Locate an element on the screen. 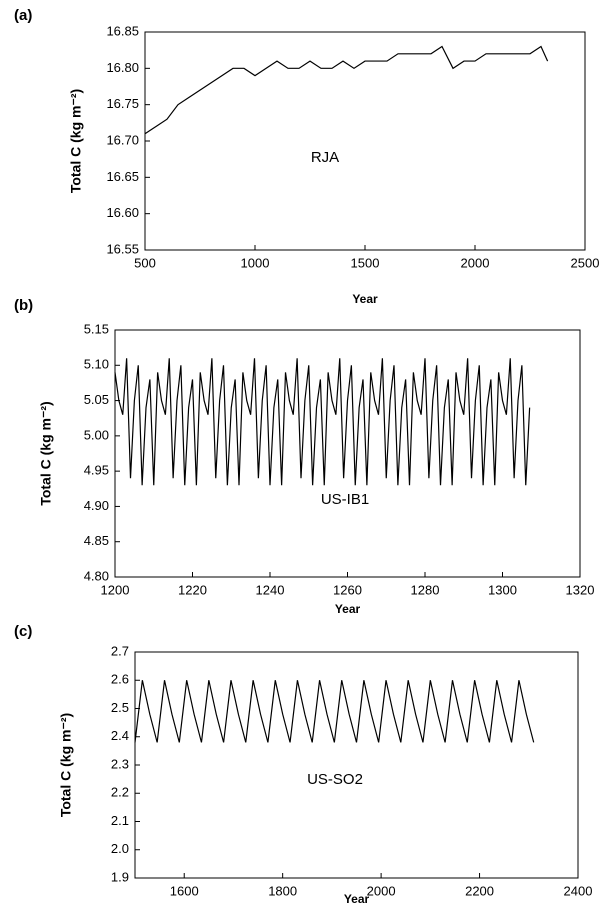  y-tick-label: 16.70 is located at coordinates (122, 139).